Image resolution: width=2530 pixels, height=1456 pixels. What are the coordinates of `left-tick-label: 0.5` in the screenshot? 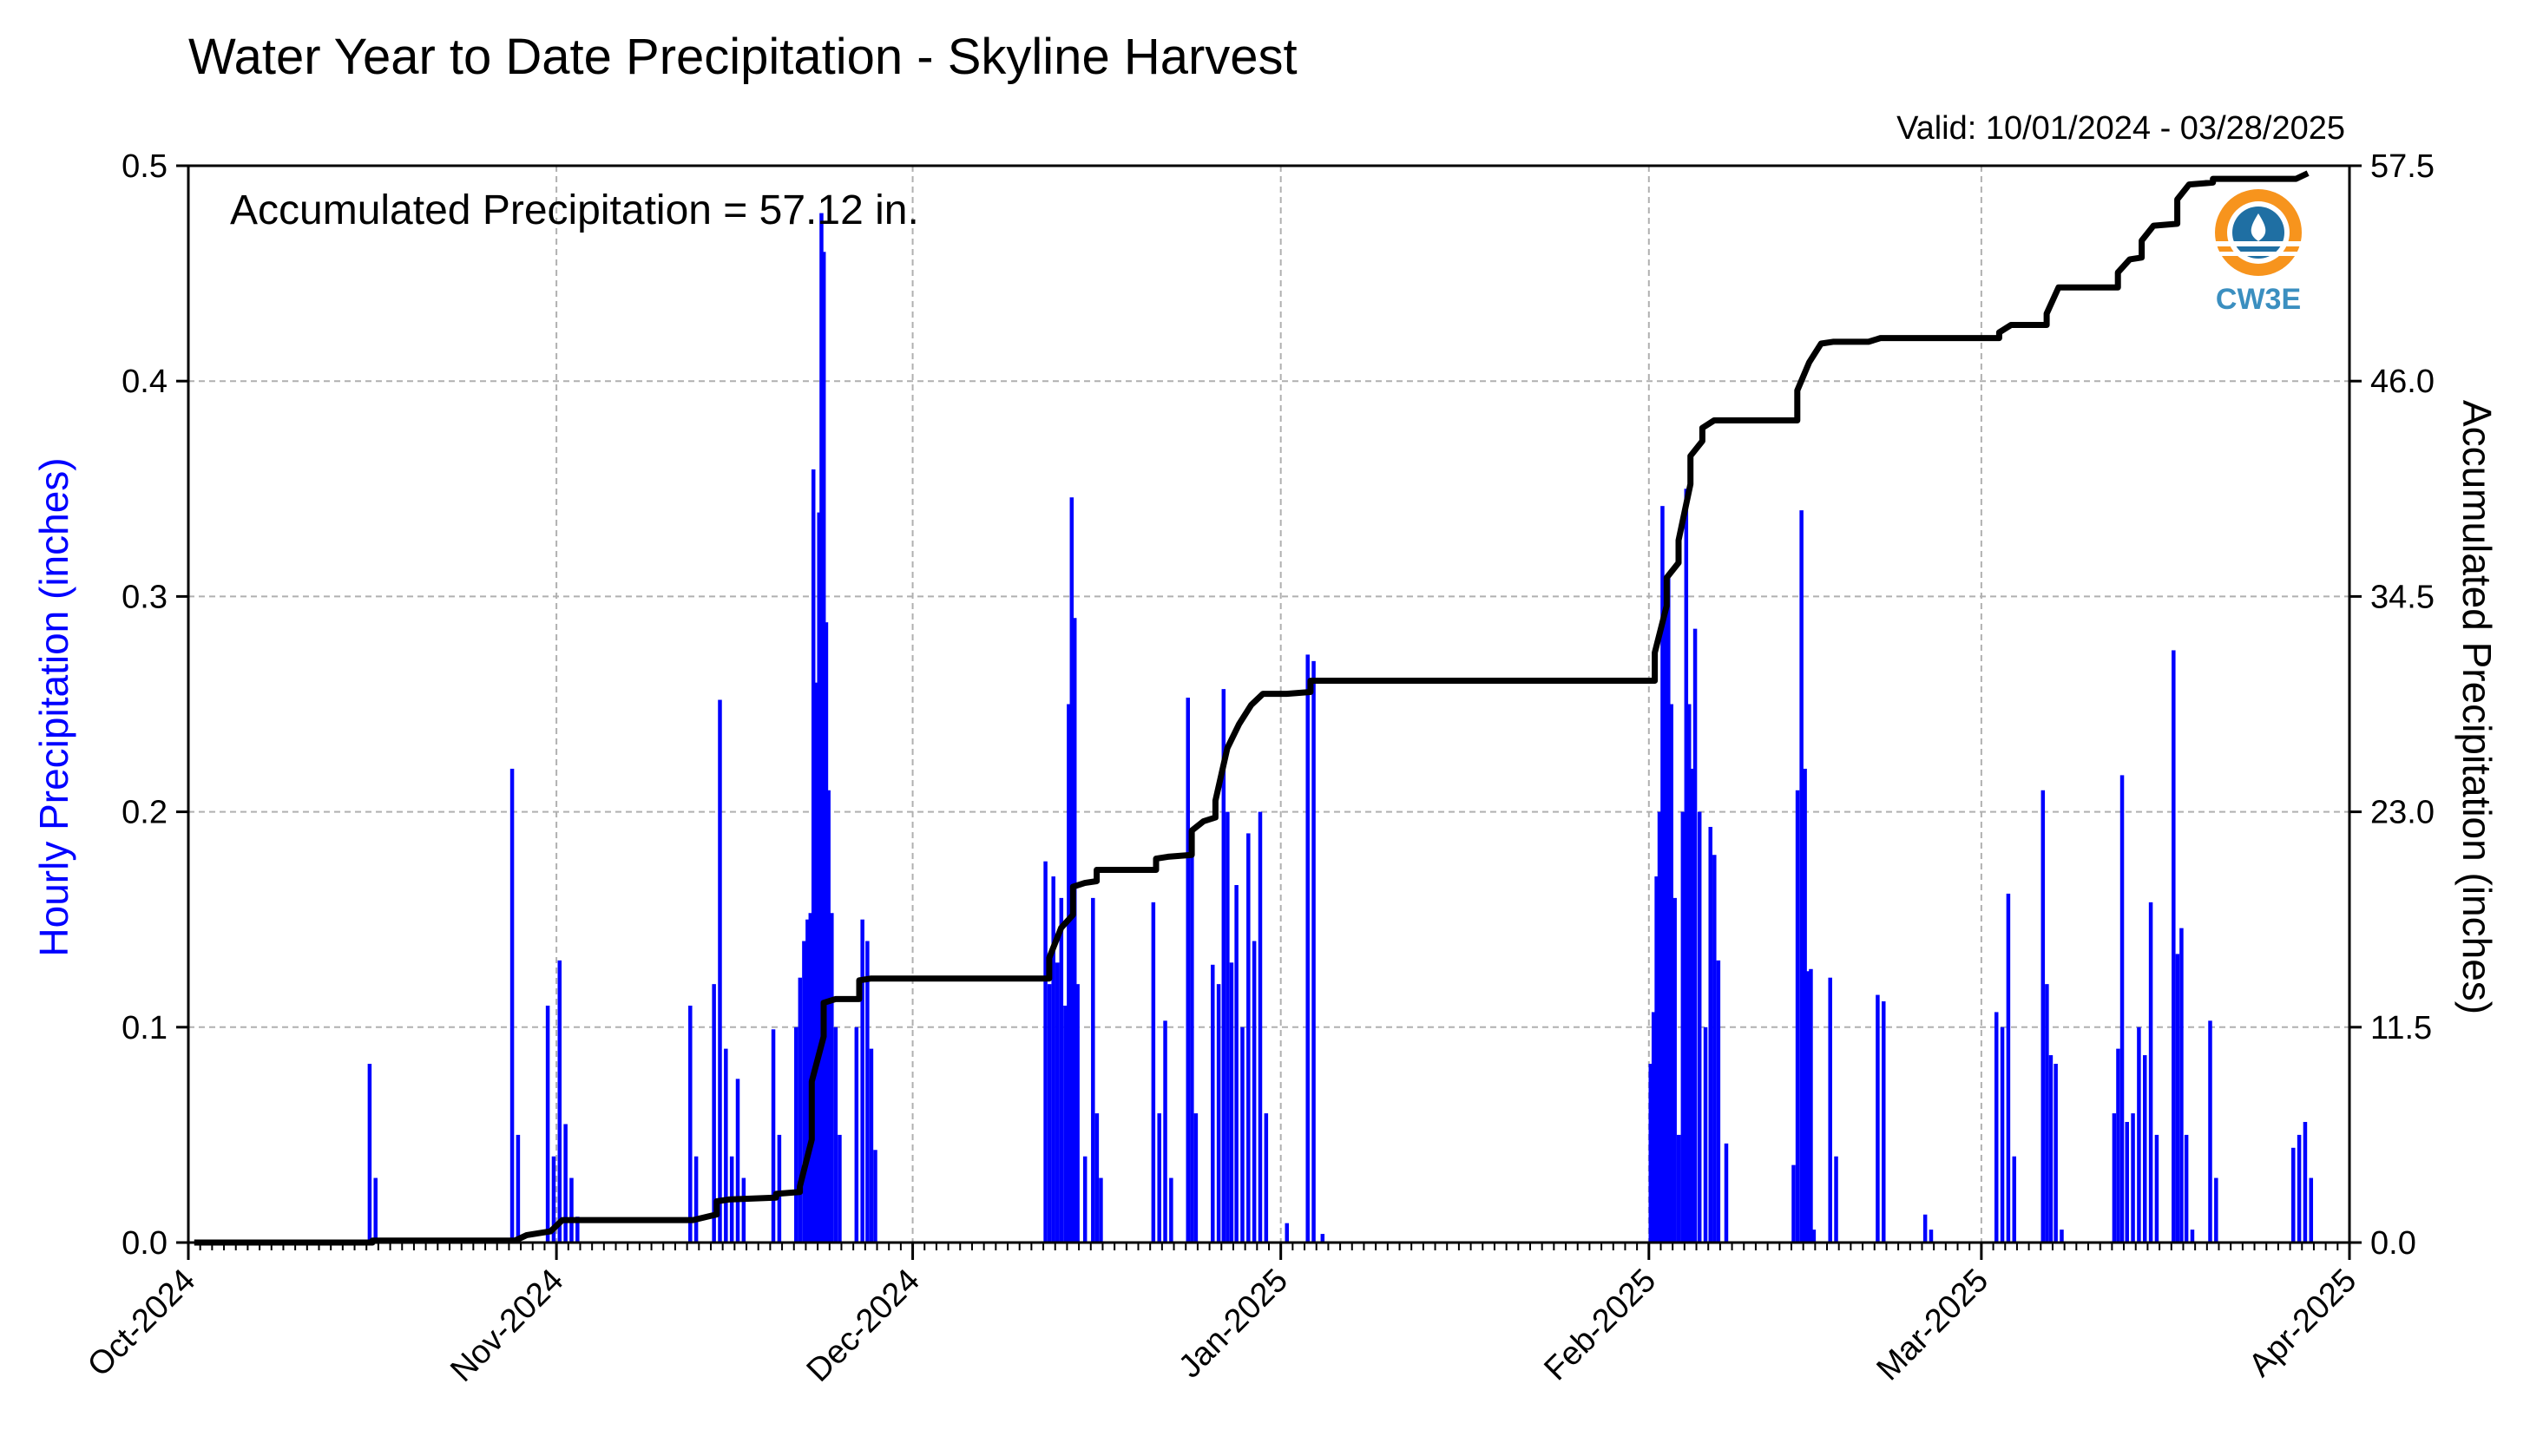 It's located at (145, 166).